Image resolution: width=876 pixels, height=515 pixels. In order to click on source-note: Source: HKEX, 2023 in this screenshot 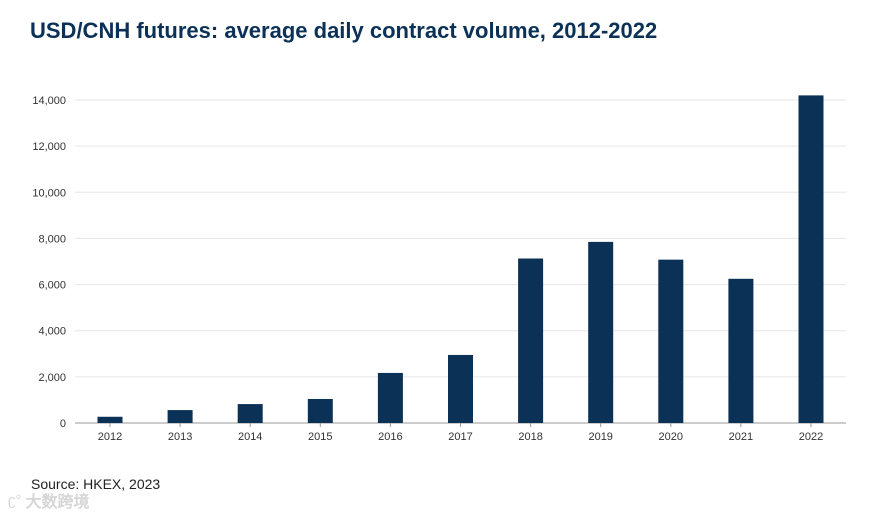, I will do `click(96, 484)`.